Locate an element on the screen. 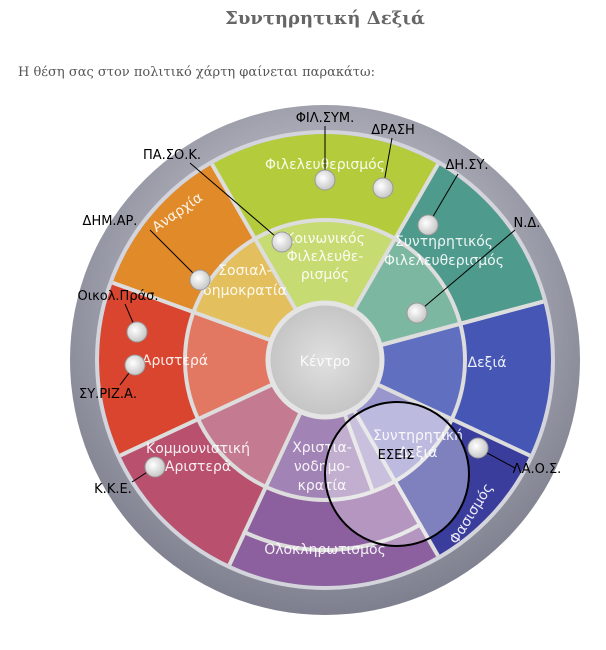 The width and height of the screenshot is (606, 650). party-label: ΔΡΑΣΗ is located at coordinates (393, 130).